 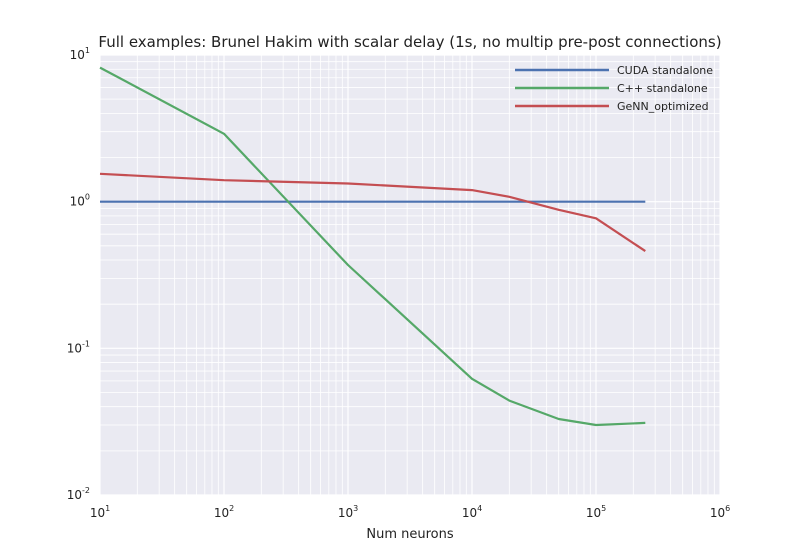 What do you see at coordinates (596, 512) in the screenshot?
I see `x-tick-label: 10⁵` at bounding box center [596, 512].